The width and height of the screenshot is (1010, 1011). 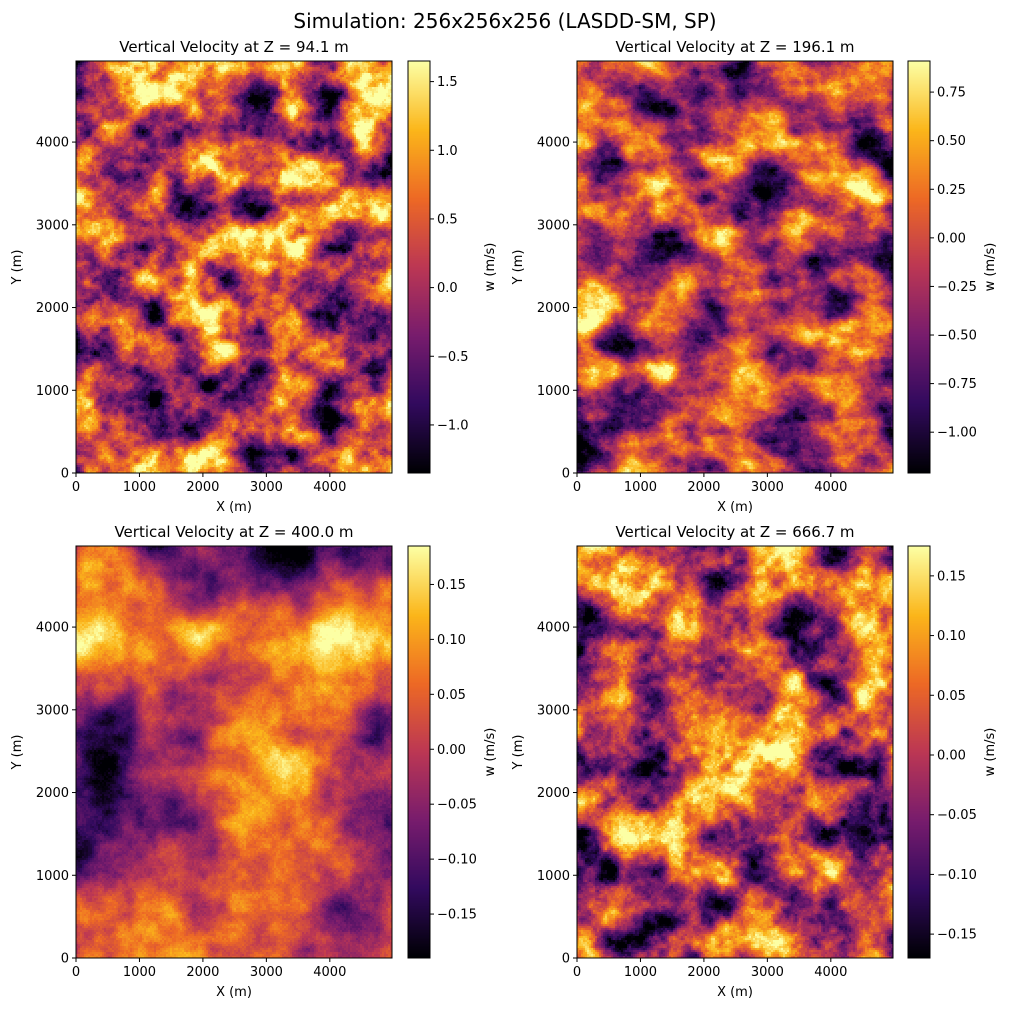 What do you see at coordinates (957, 336) in the screenshot?
I see `colorbar-tick-label: −0.50` at bounding box center [957, 336].